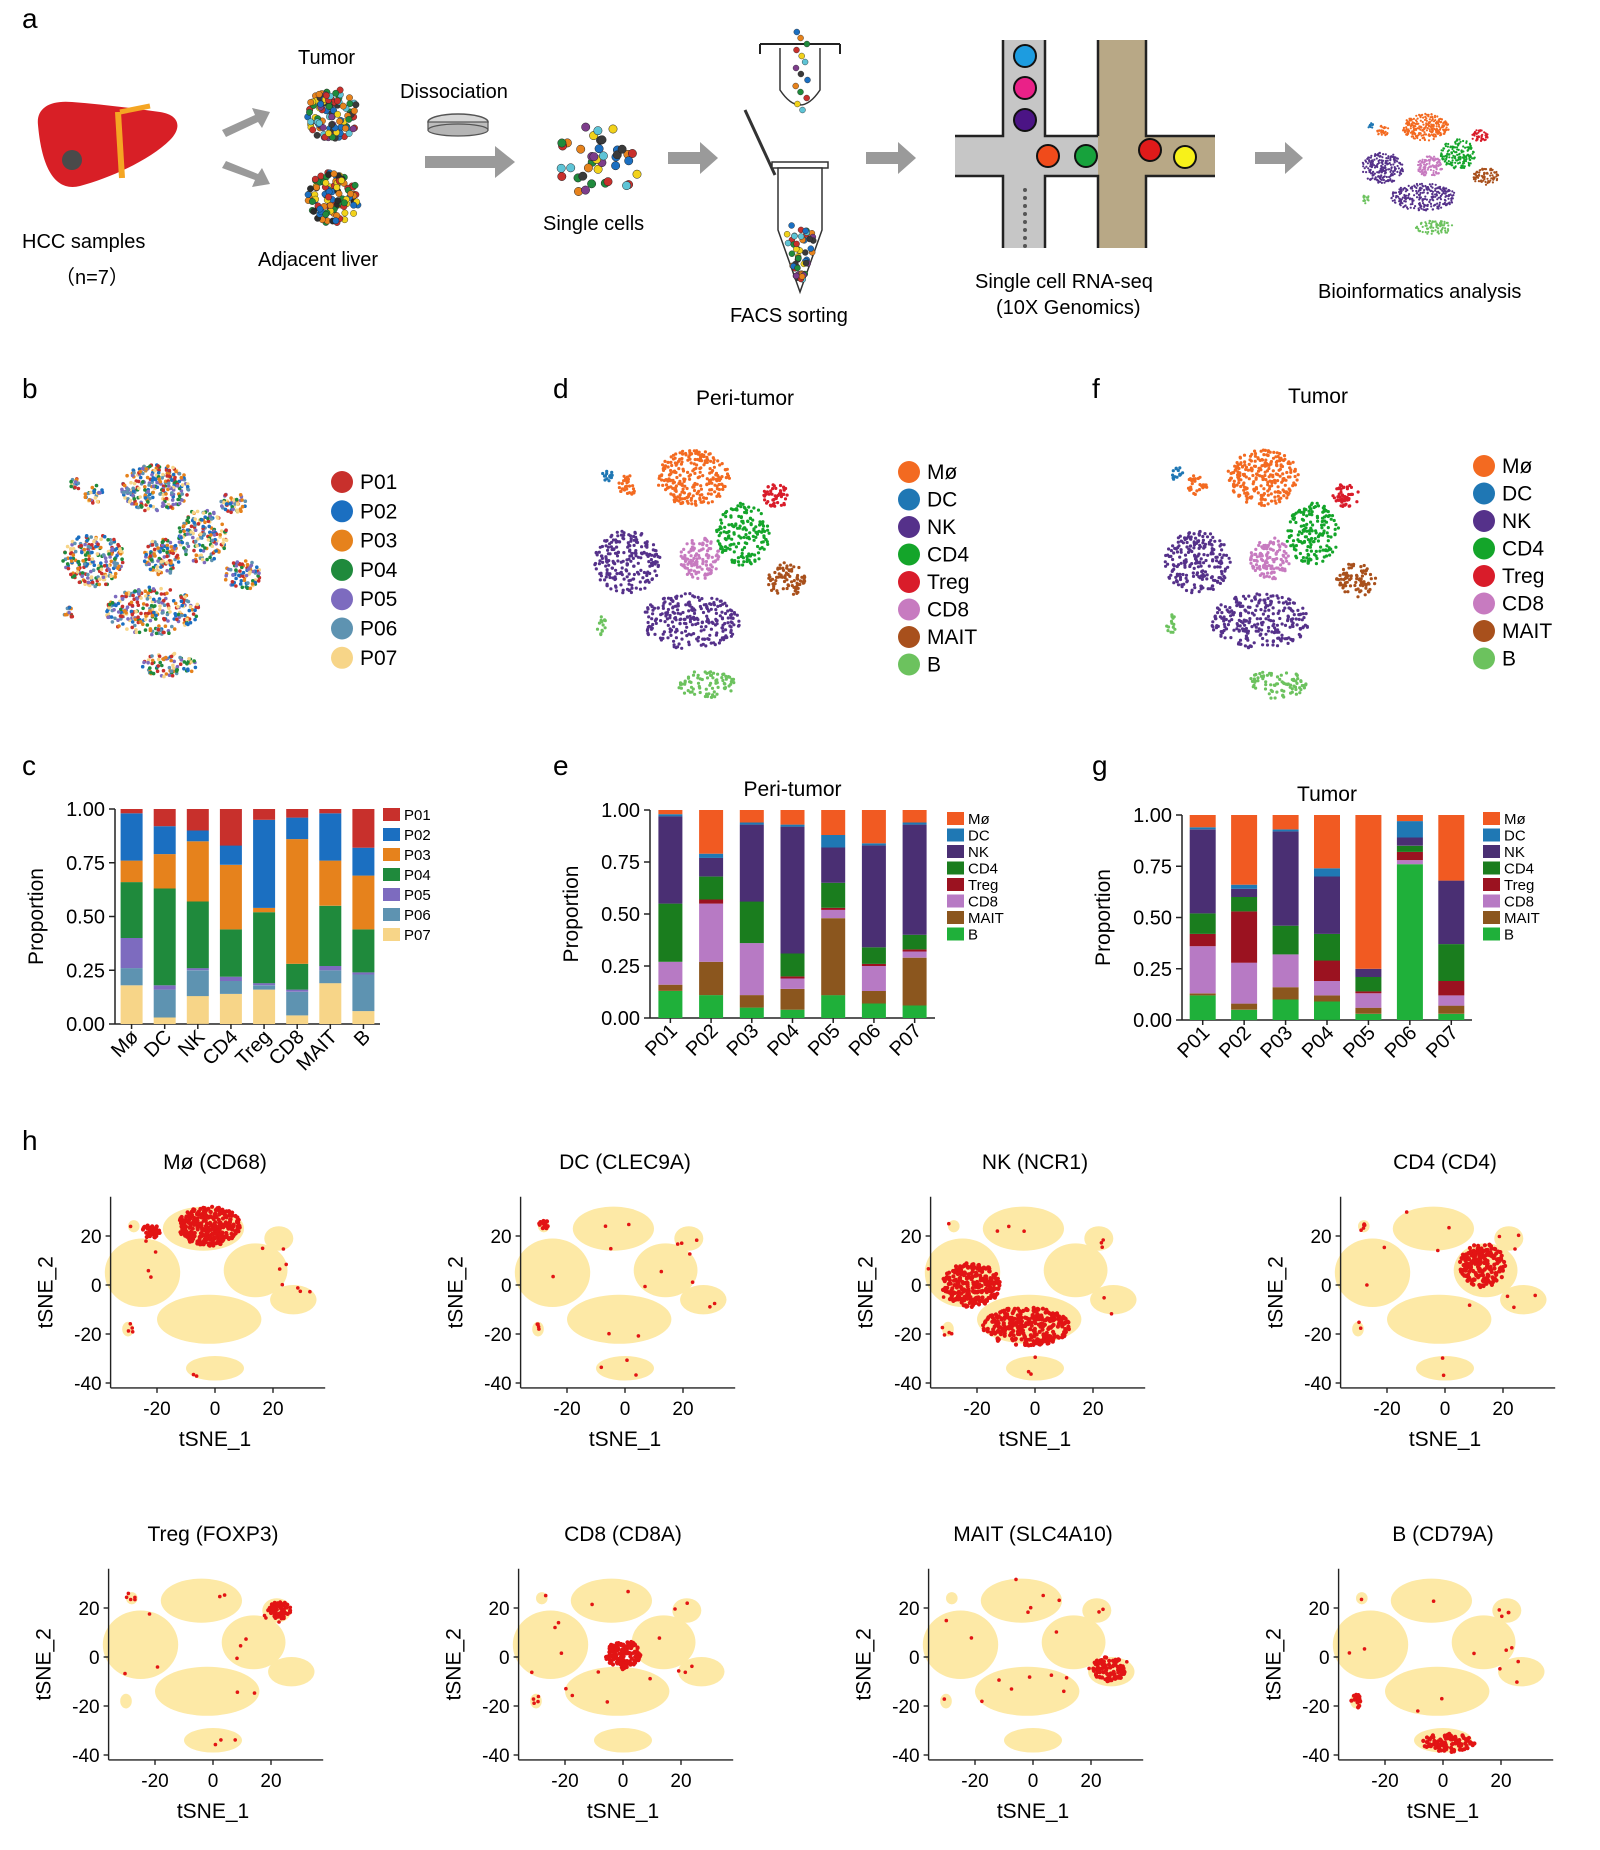 The image size is (1600, 1850). What do you see at coordinates (342, 482) in the screenshot?
I see `legend-swatch` at bounding box center [342, 482].